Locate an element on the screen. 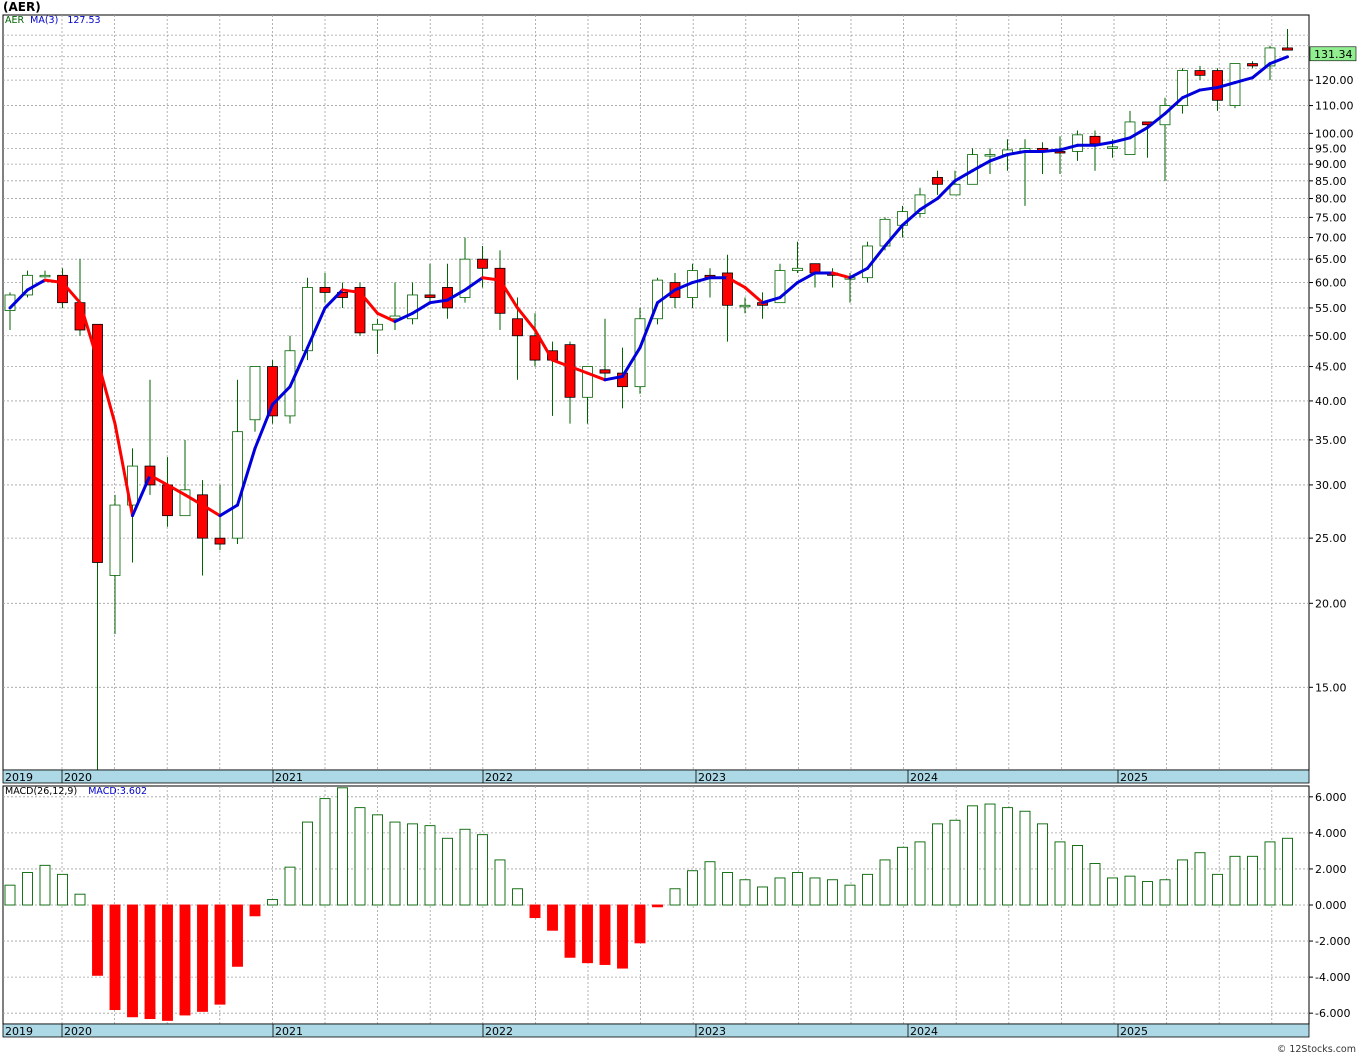 The height and width of the screenshot is (1056, 1360). last-price-box is located at coordinates (1333, 54).